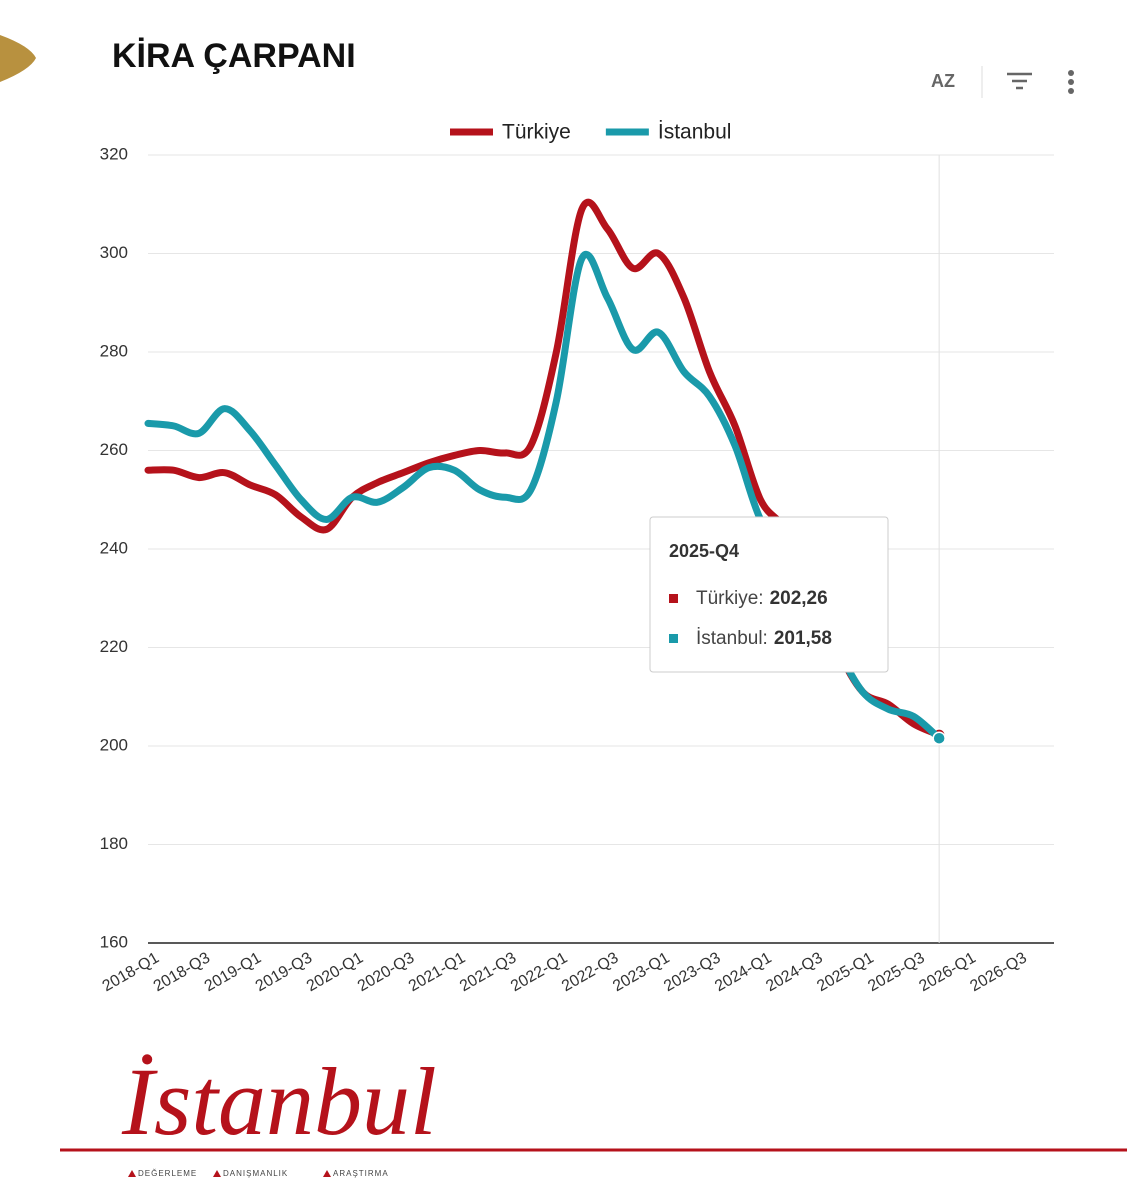  Describe the element at coordinates (743, 972) in the screenshot. I see `x-tick-label: 2024-Q1` at that location.